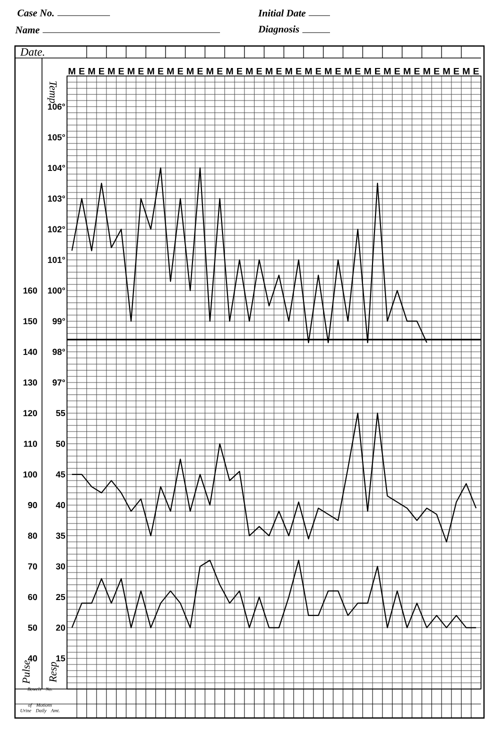 This screenshot has width=500, height=730. What do you see at coordinates (33, 535) in the screenshot?
I see `y-tick-label: 80` at bounding box center [33, 535].